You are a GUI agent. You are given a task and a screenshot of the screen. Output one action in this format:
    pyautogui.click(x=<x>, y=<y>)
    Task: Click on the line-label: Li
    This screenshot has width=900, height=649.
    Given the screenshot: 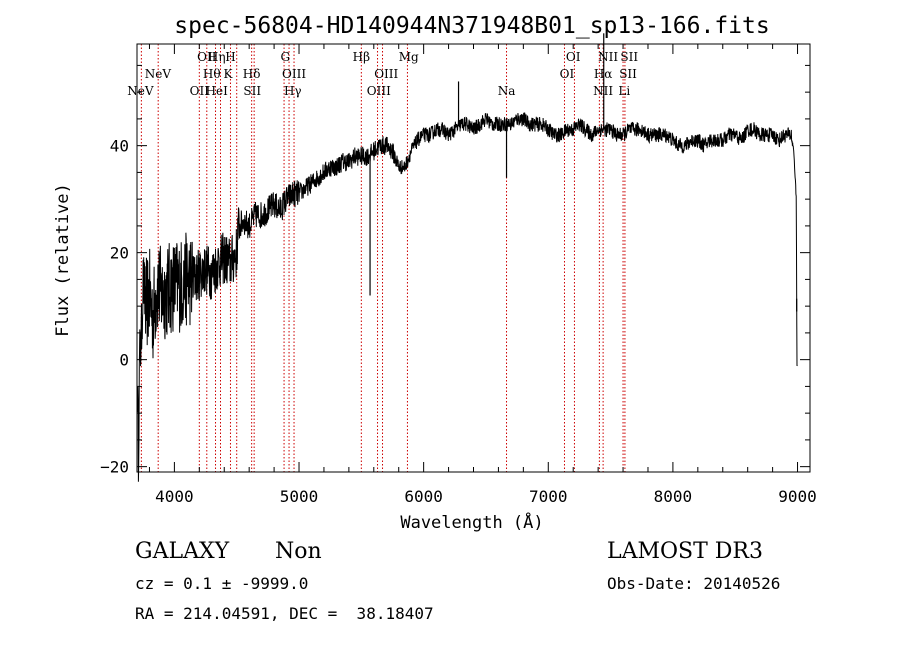 What is the action you would take?
    pyautogui.click(x=624, y=91)
    